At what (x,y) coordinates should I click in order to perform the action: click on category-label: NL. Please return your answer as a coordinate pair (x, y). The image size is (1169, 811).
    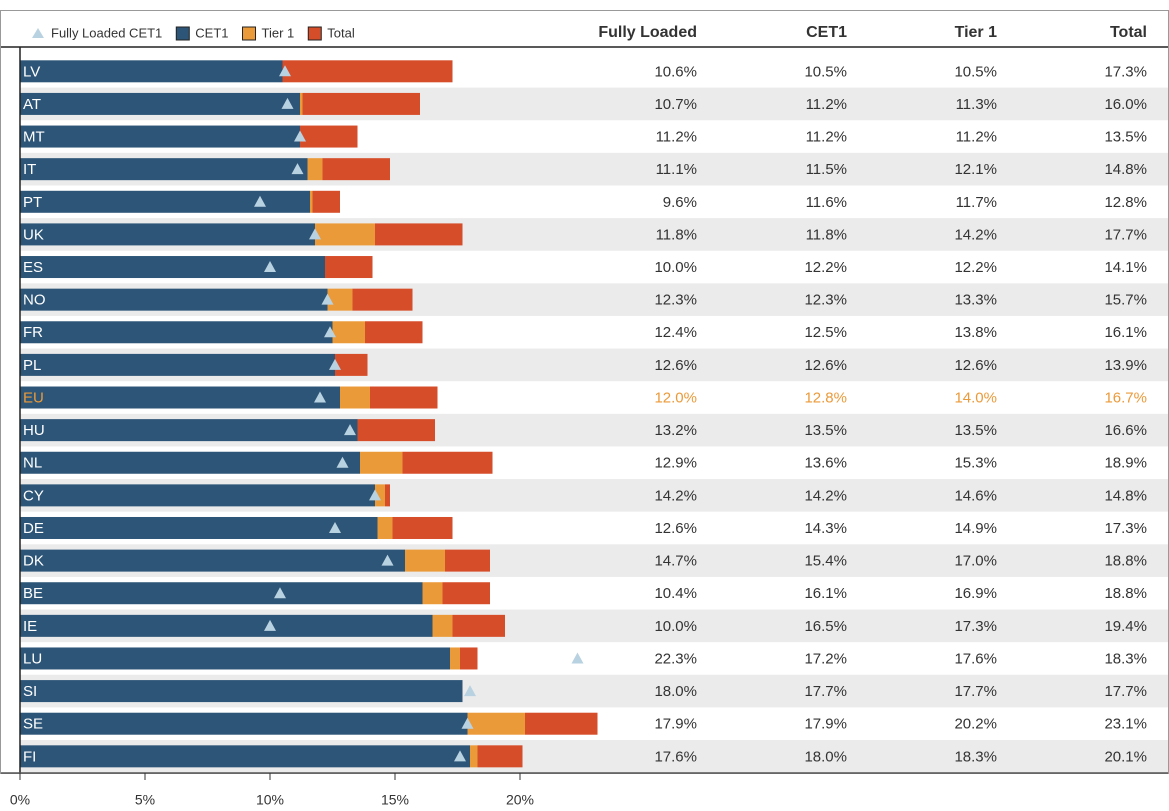
    Looking at the image, I should click on (32, 463).